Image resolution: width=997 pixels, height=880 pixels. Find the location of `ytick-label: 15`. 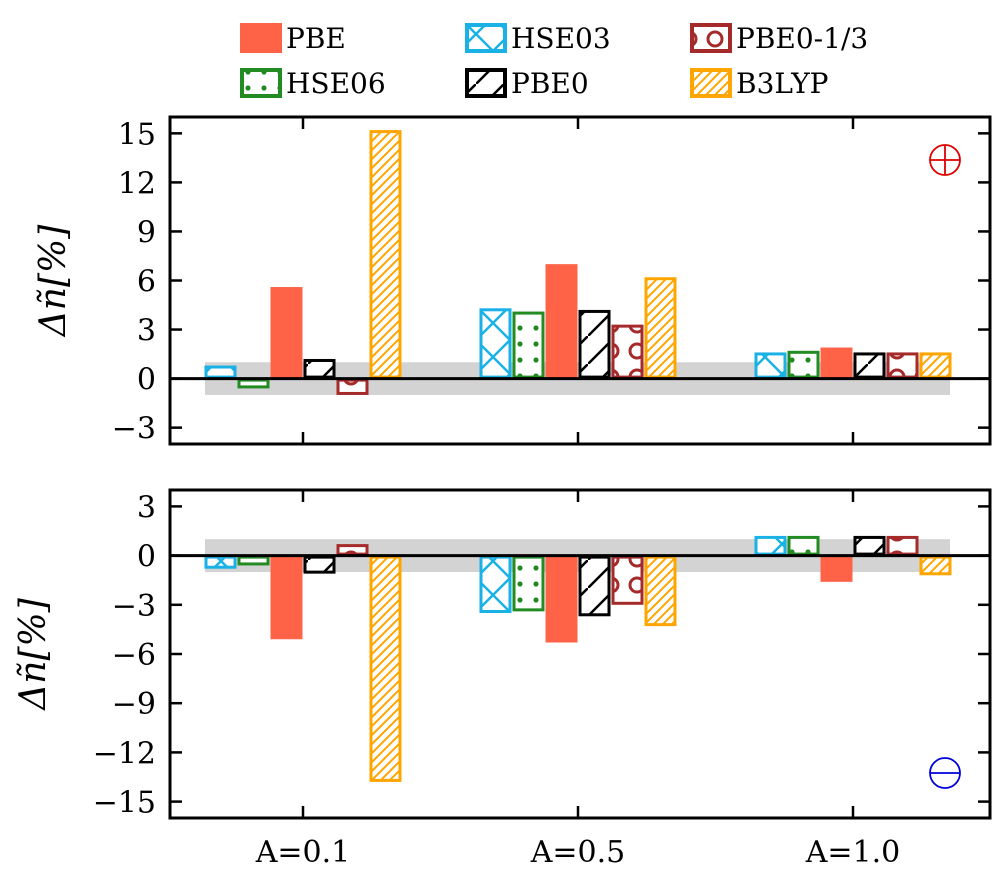

ytick-label: 15 is located at coordinates (137, 134).